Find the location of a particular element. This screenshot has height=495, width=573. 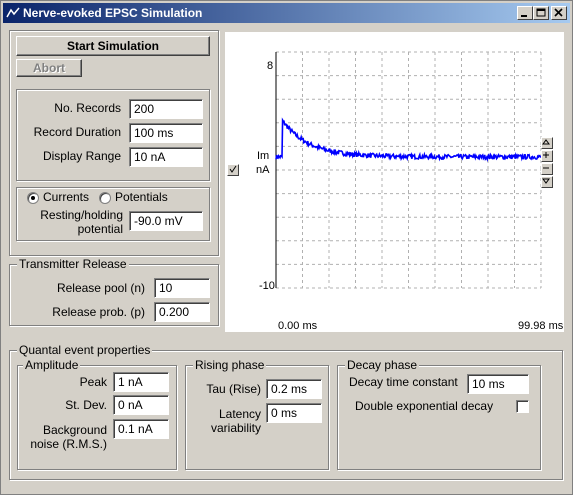

start-simulation-button: Start Simulation is located at coordinates (113, 46).